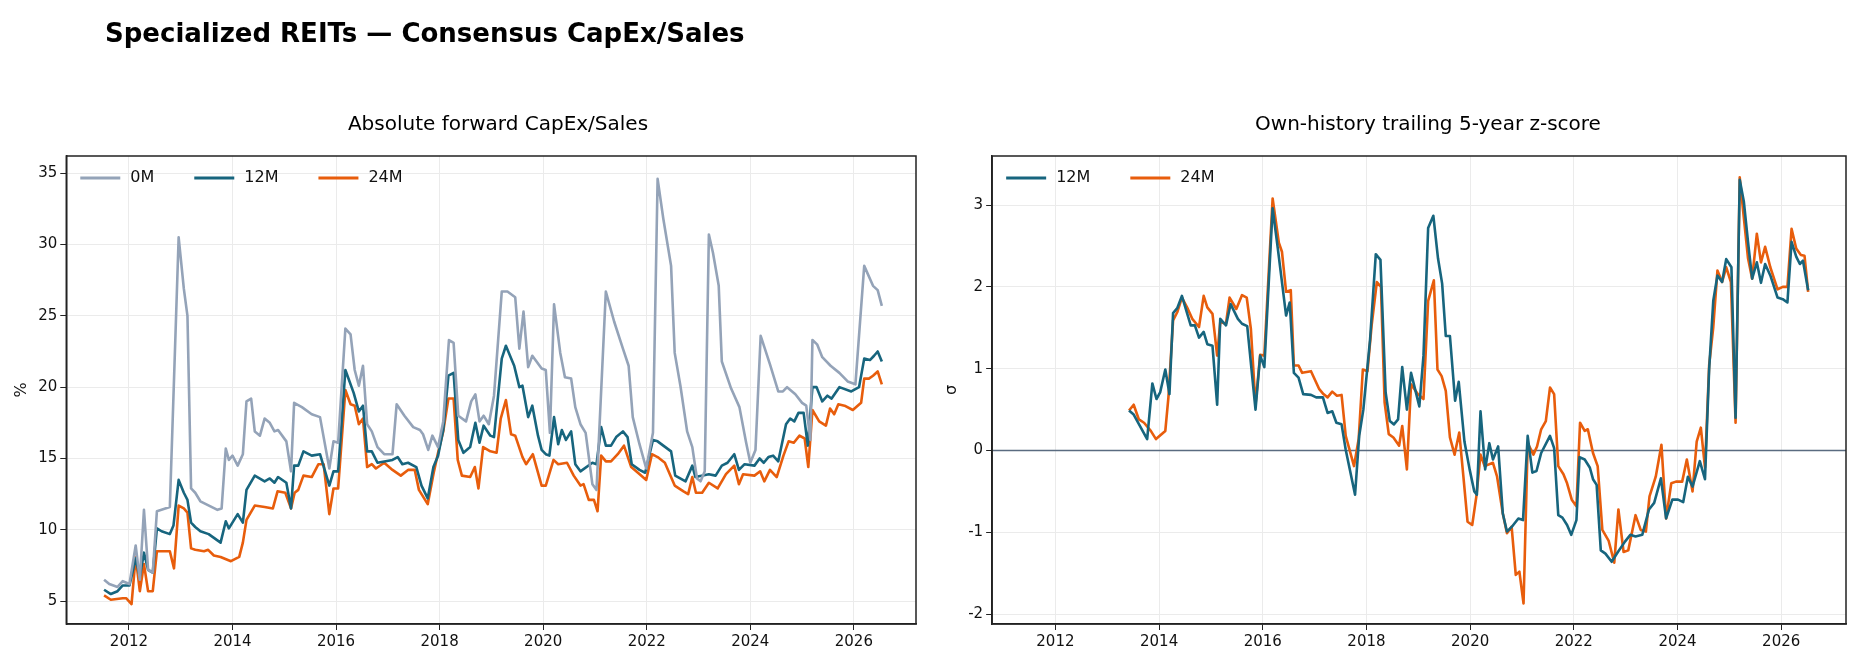 This screenshot has width=1869, height=659. Describe the element at coordinates (48, 457) in the screenshot. I see `y-tick-label: 15` at that location.